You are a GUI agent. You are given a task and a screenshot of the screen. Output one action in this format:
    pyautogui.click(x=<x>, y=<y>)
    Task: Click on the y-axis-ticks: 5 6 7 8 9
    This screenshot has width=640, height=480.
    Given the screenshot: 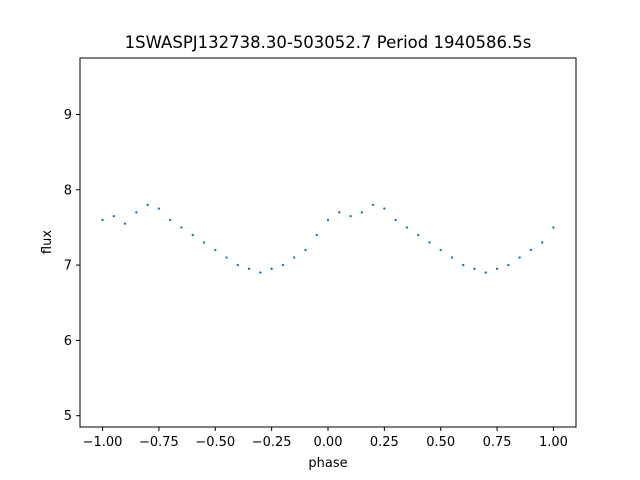 What is the action you would take?
    pyautogui.click(x=72, y=266)
    